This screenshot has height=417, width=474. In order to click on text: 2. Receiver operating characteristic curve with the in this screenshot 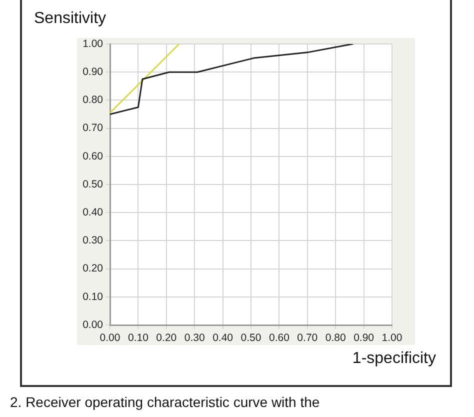, I will do `click(165, 402)`.